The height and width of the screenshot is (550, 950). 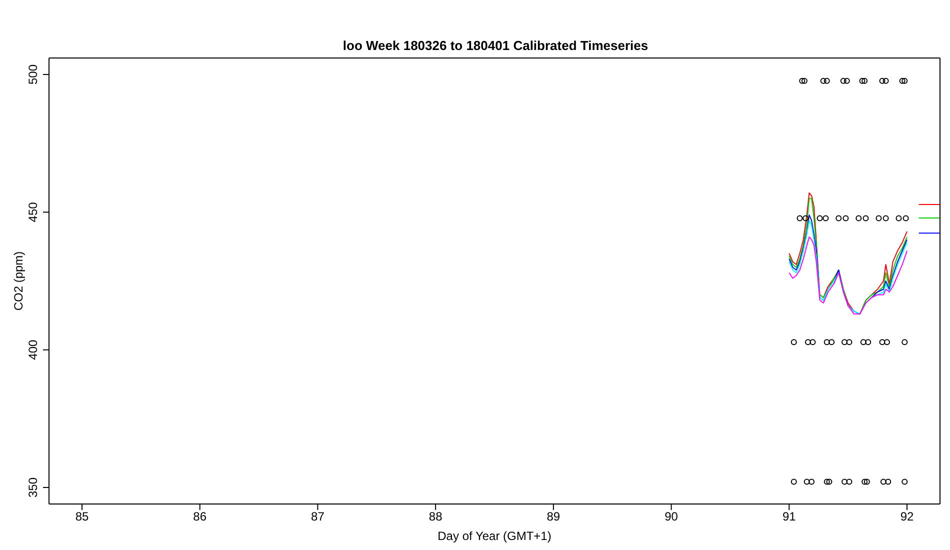 What do you see at coordinates (33, 74) in the screenshot?
I see `y-tick-label: 500` at bounding box center [33, 74].